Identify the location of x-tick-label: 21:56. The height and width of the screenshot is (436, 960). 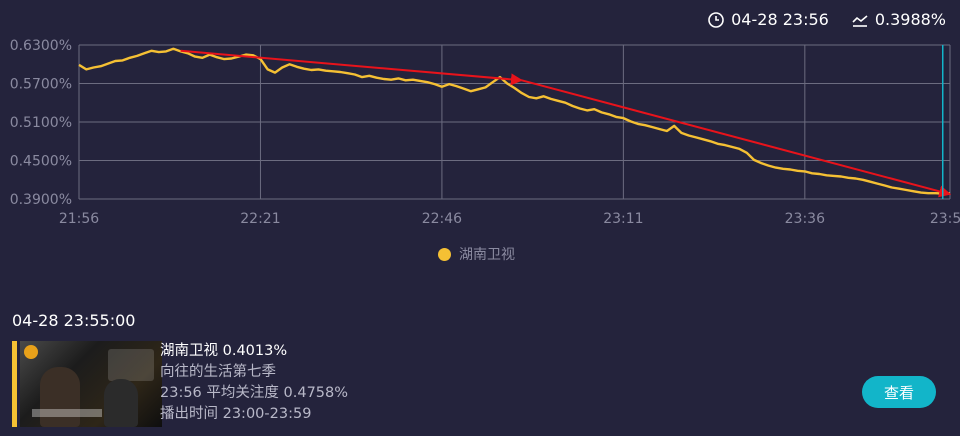
(79, 219).